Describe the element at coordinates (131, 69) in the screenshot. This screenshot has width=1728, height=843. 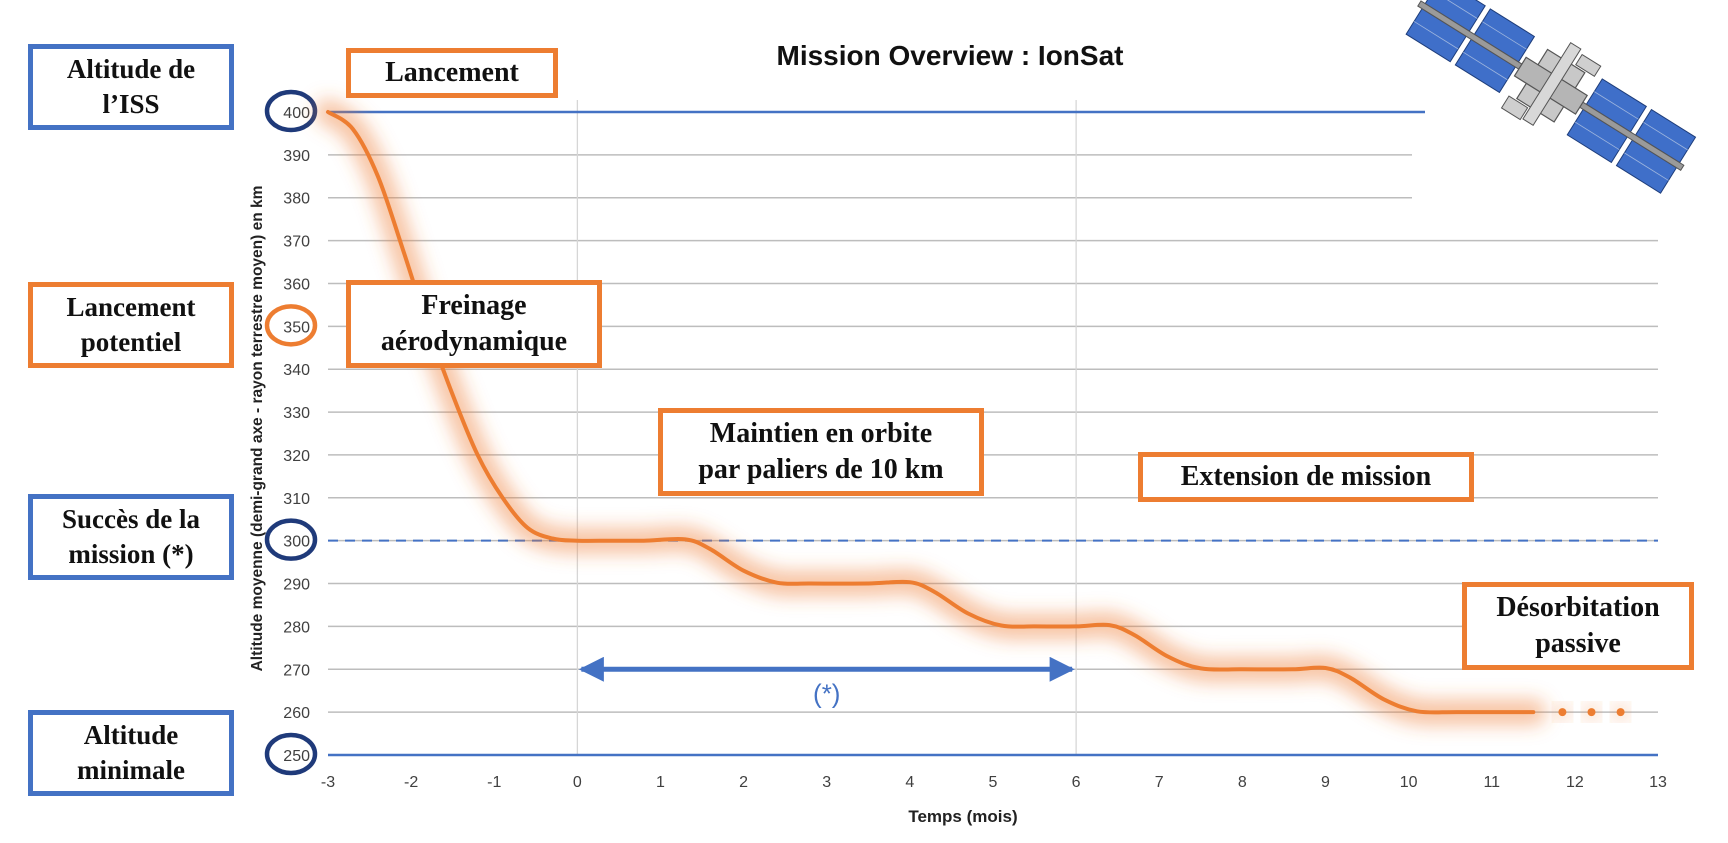
I see `iss-altitude-line-1: Altitude de` at that location.